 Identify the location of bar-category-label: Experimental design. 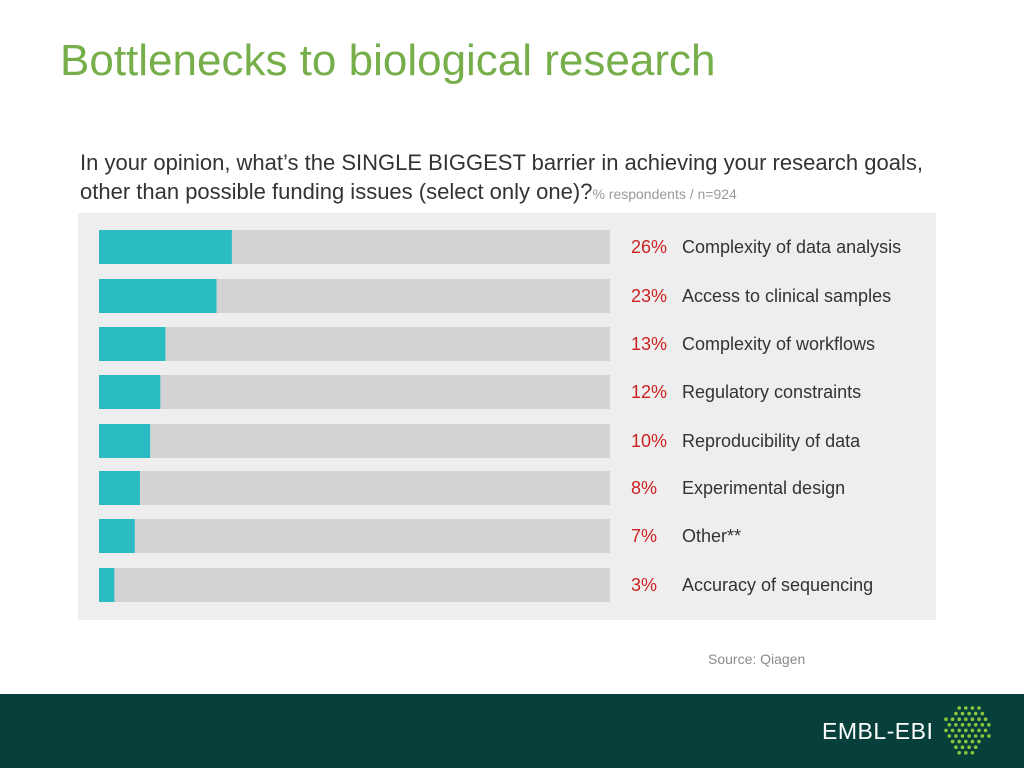
(763, 488).